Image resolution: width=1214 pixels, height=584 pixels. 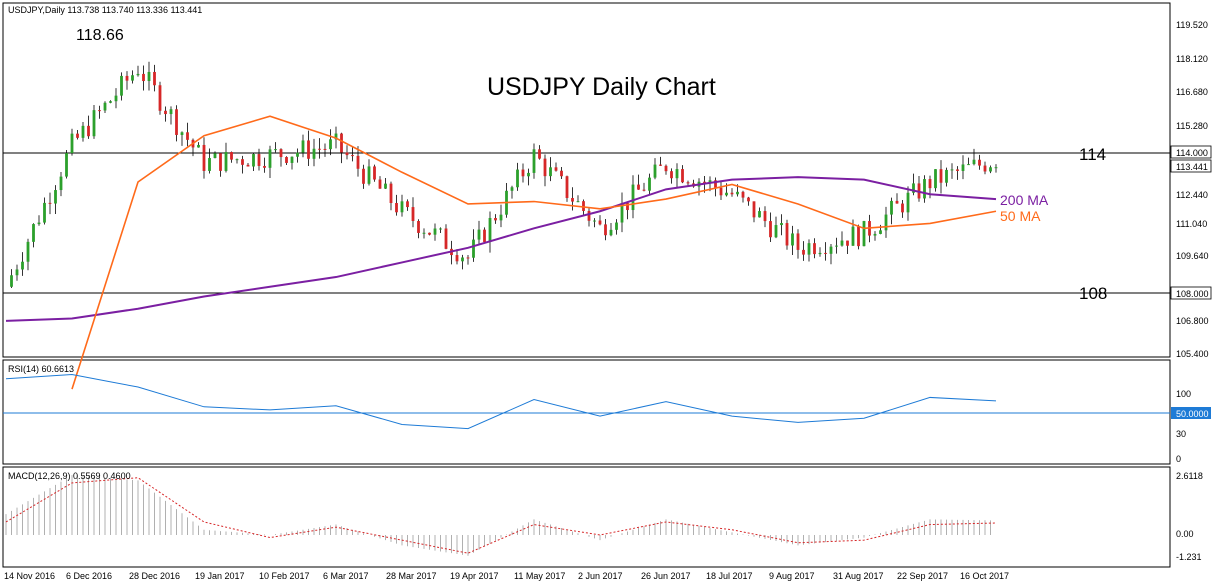 What do you see at coordinates (1192, 153) in the screenshot?
I see `price-tag-114: 114.000` at bounding box center [1192, 153].